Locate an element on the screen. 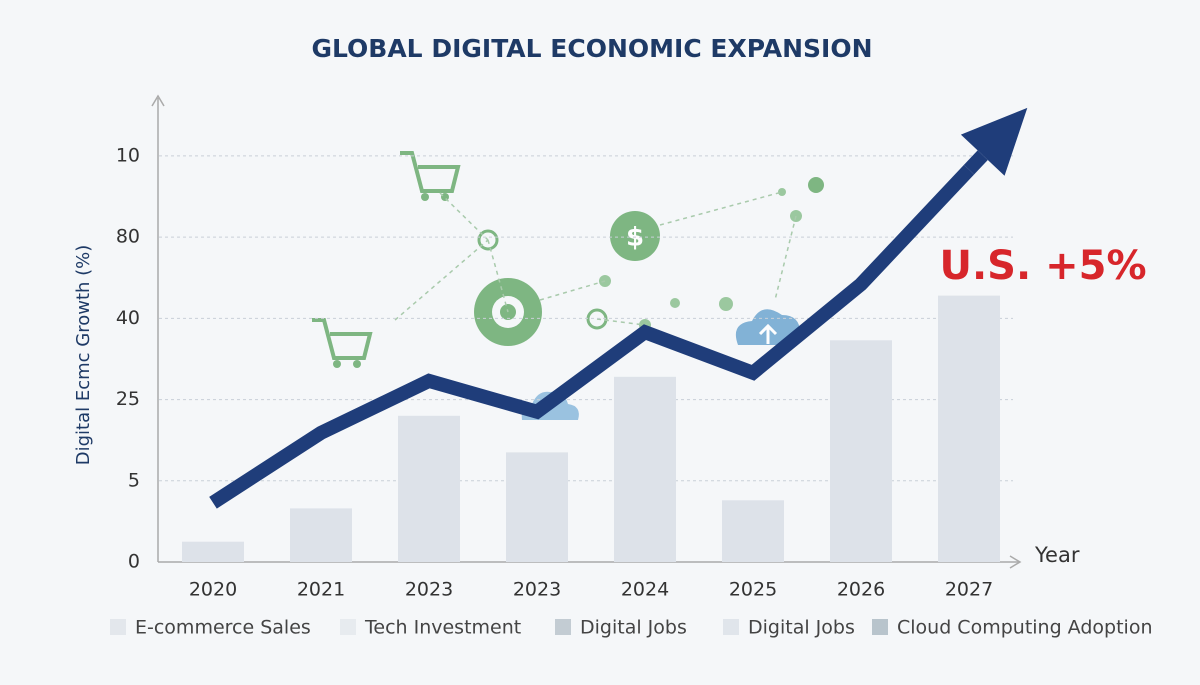  x-tick-label: 2024 is located at coordinates (645, 590).